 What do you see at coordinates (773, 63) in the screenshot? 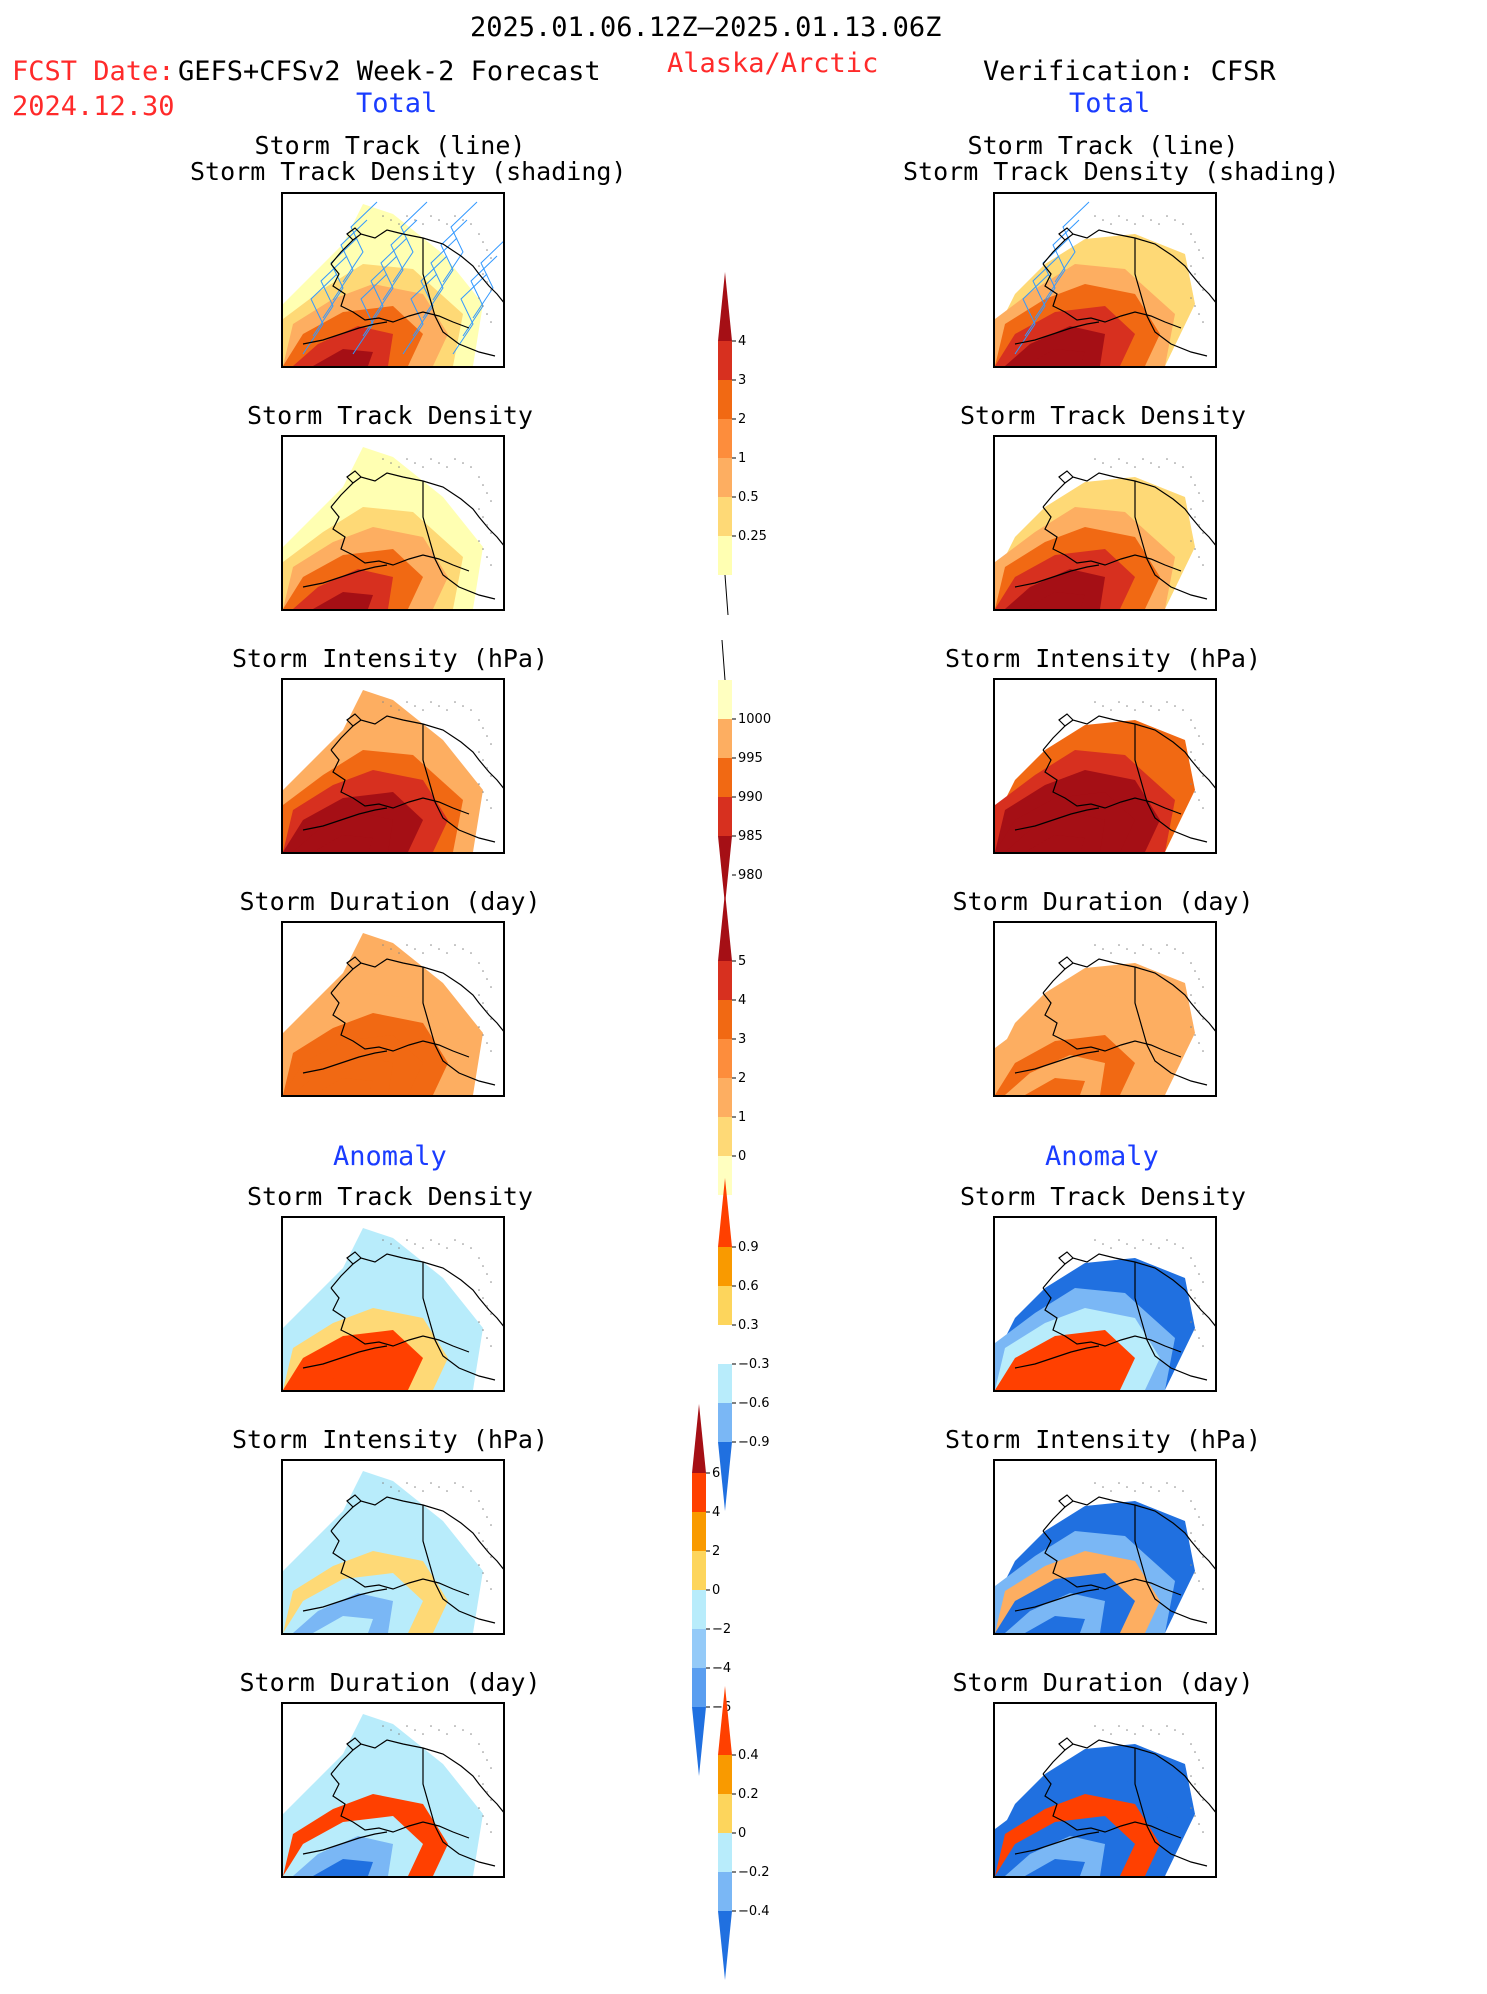
I see `region-title: Alaska/Arctic` at bounding box center [773, 63].